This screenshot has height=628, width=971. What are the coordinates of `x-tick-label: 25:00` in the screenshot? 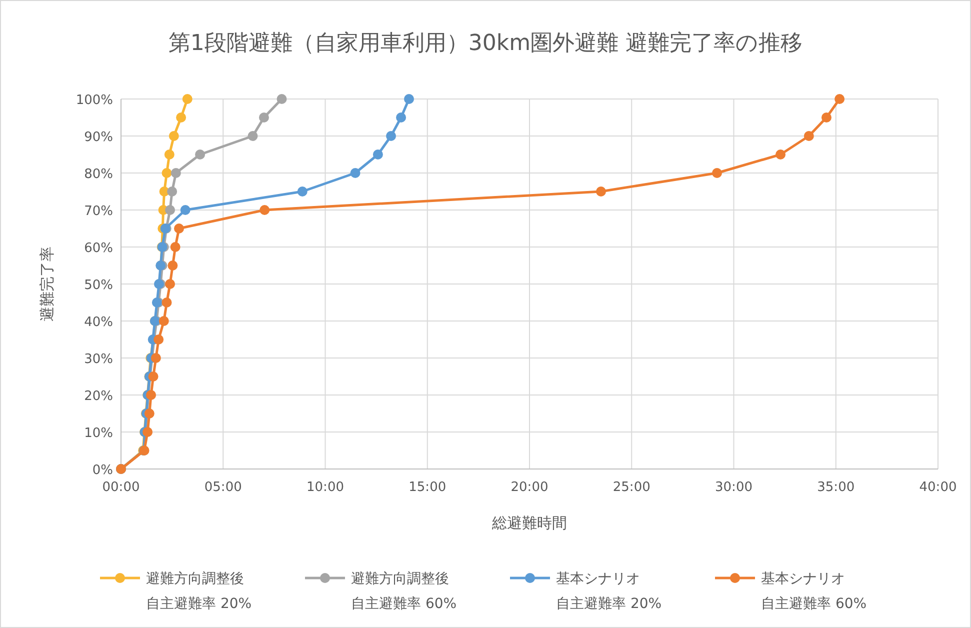 It's located at (631, 487).